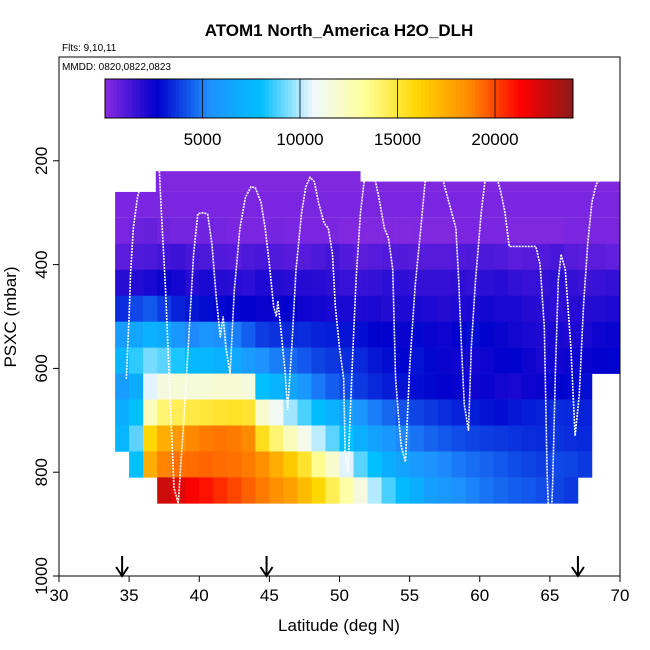 This screenshot has height=650, width=650. Describe the element at coordinates (549, 595) in the screenshot. I see `x-tick-label: 65` at that location.